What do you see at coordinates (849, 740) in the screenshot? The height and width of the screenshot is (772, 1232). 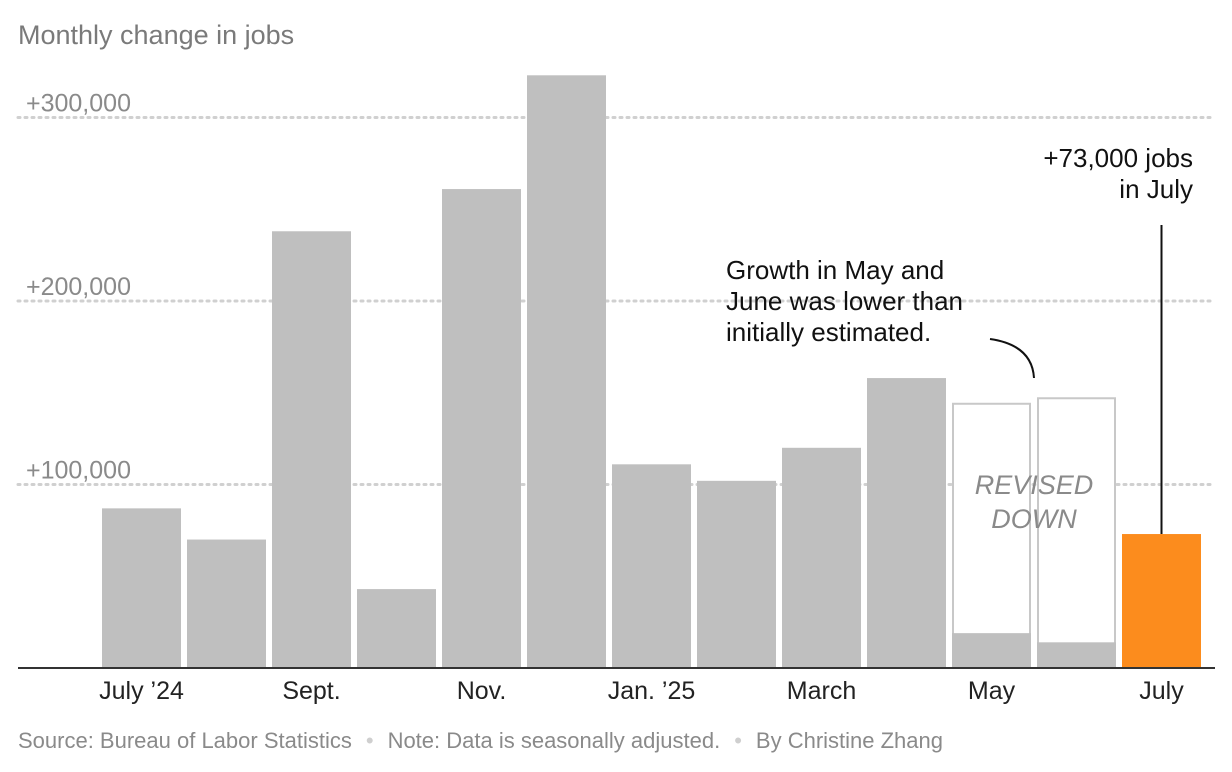 I see `byline: By Christine Zhang` at bounding box center [849, 740].